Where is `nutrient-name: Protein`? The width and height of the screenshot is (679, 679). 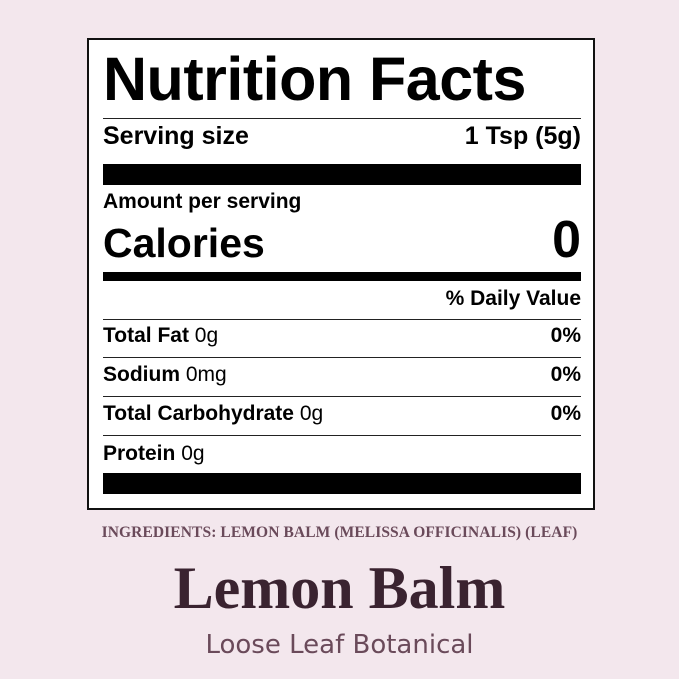
nutrient-name: Protein is located at coordinates (139, 453).